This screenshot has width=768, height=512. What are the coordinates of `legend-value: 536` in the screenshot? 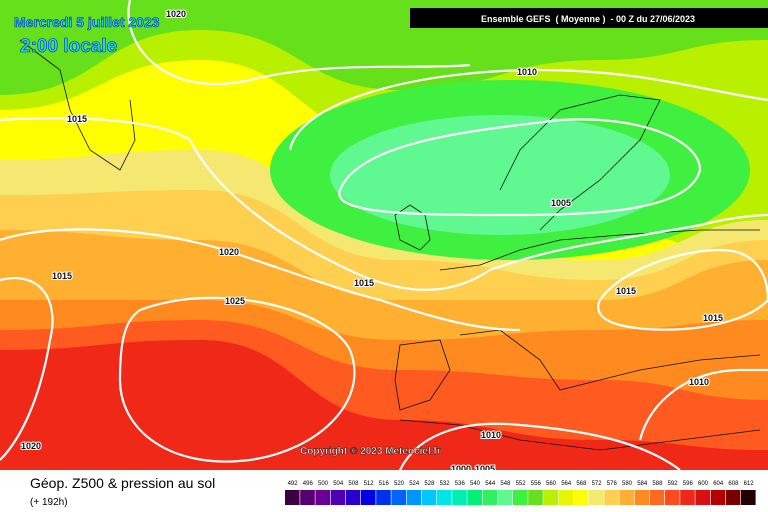 It's located at (460, 484).